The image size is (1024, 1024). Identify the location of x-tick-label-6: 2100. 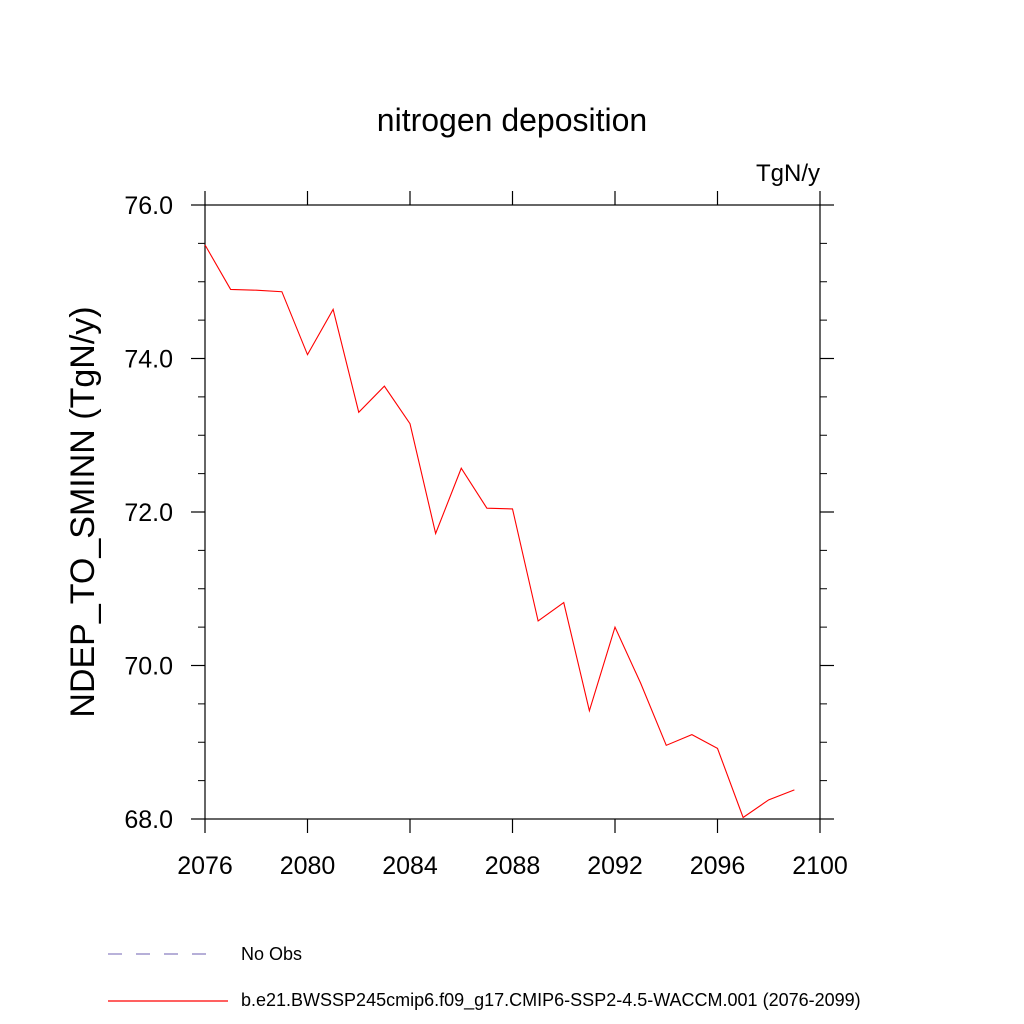
(820, 866).